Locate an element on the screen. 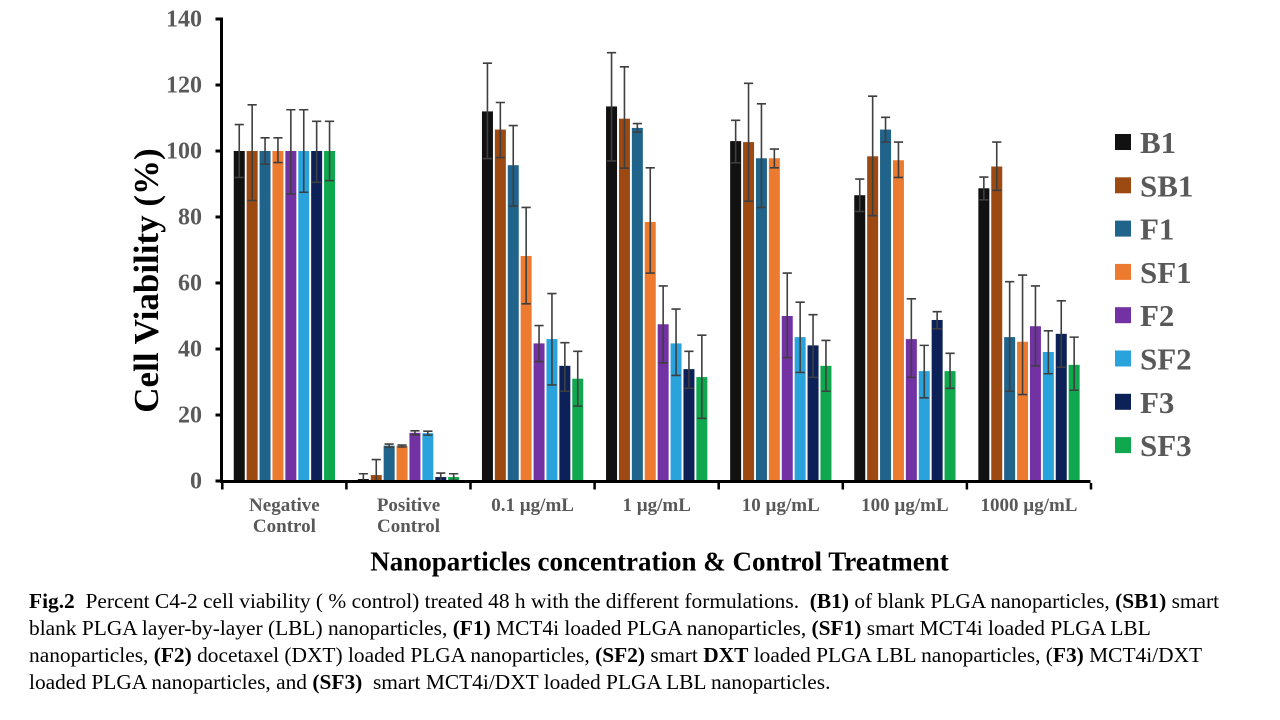 The height and width of the screenshot is (720, 1280). svg-text: 100 µg/mL is located at coordinates (904, 505).